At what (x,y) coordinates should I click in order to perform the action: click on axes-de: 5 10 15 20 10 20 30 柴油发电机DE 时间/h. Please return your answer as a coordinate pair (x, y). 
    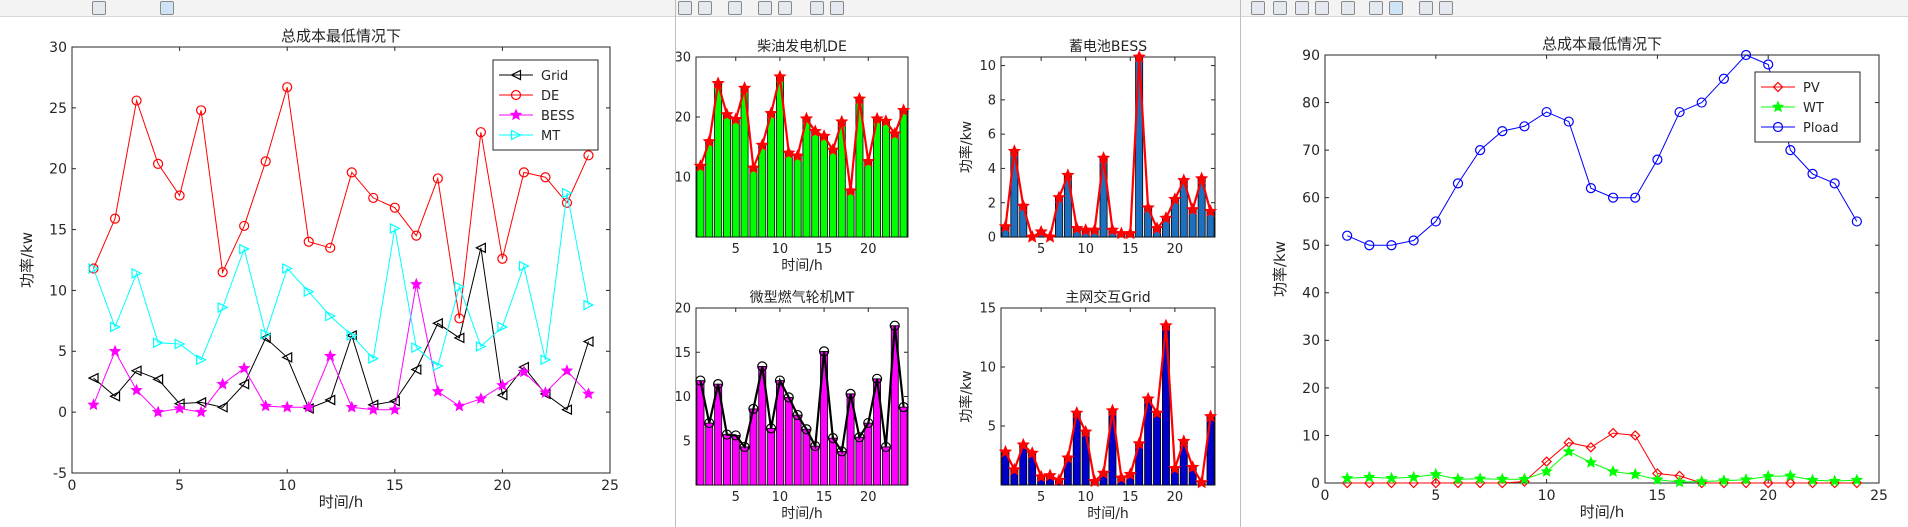
    Looking at the image, I should click on (793, 156).